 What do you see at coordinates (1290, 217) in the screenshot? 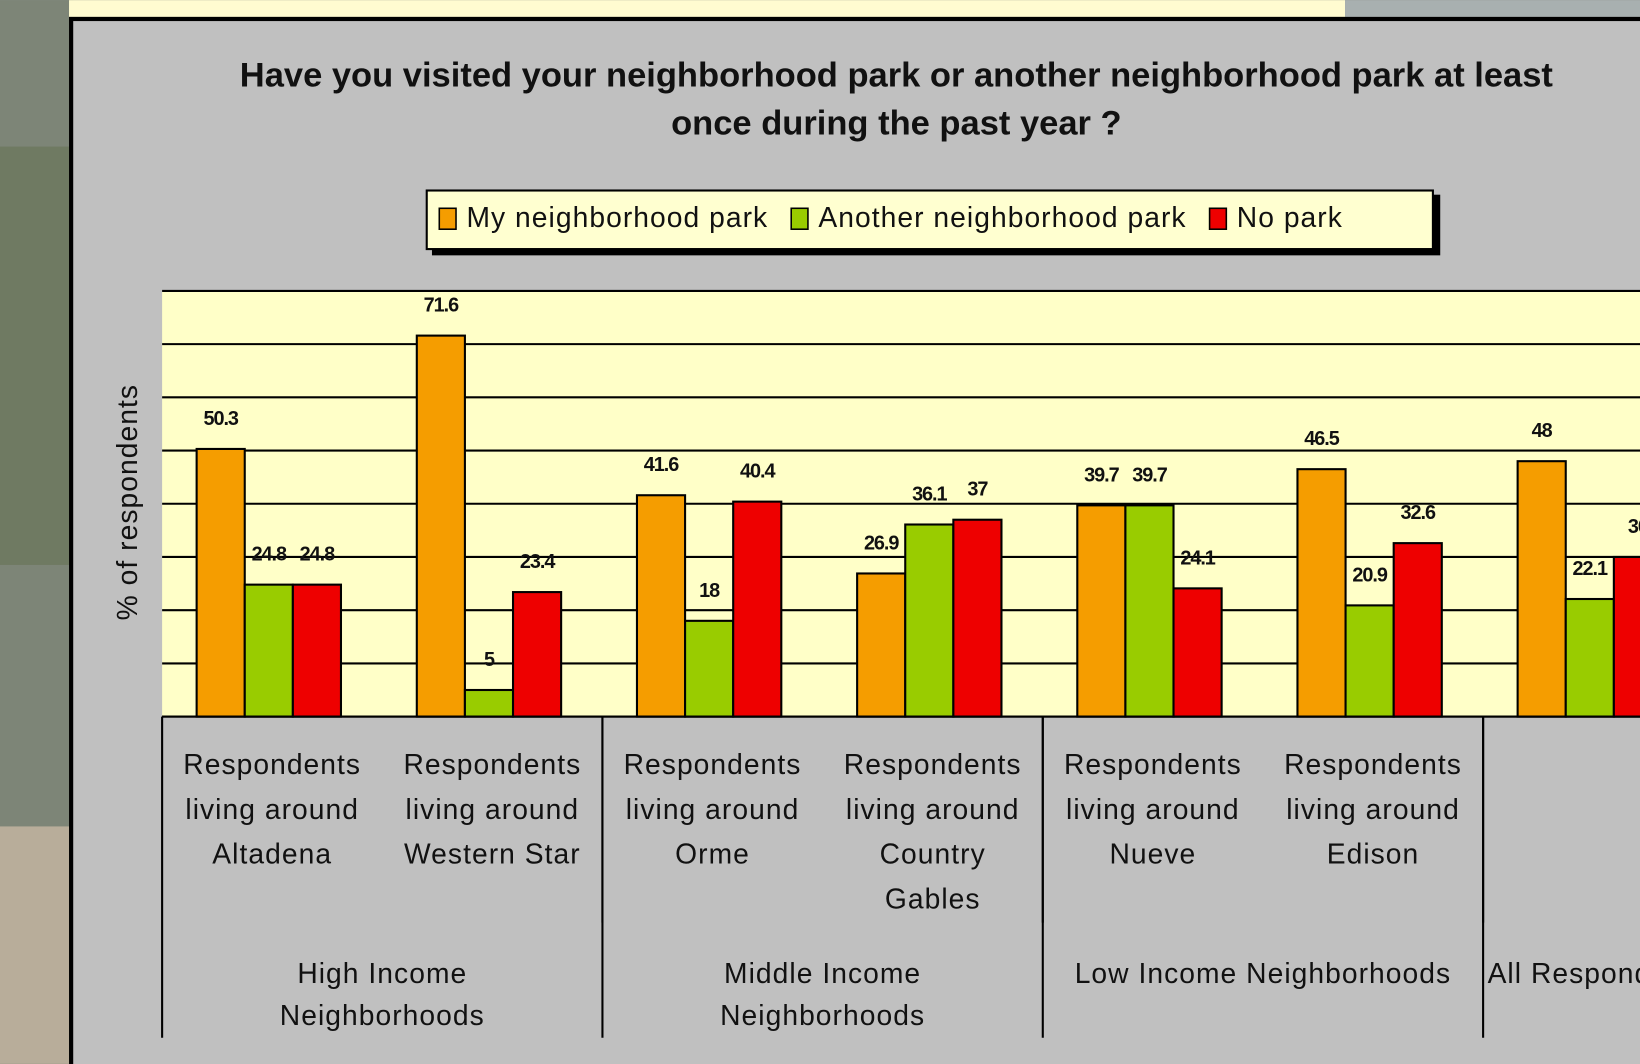
I see `legend-label: No park` at bounding box center [1290, 217].